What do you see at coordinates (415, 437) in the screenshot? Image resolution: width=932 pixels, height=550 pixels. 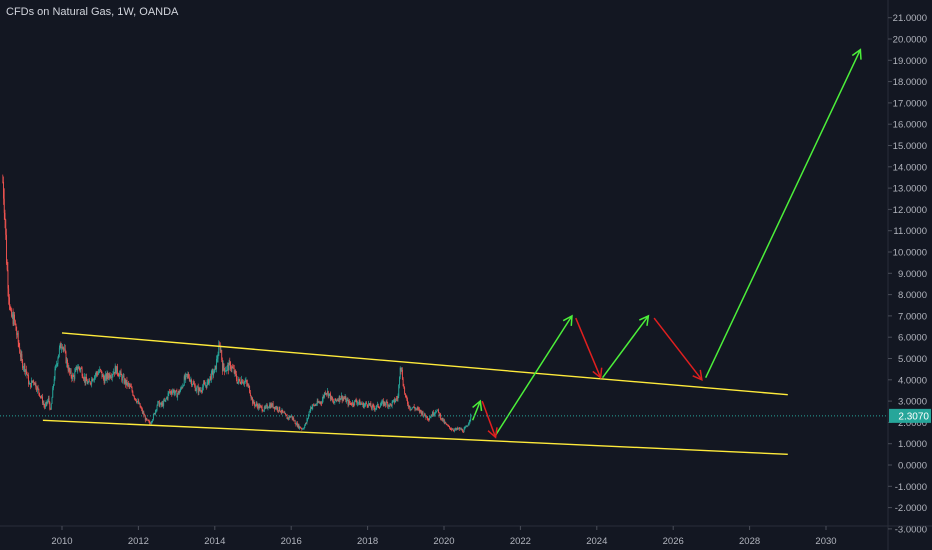 I see `channel-lower-line` at bounding box center [415, 437].